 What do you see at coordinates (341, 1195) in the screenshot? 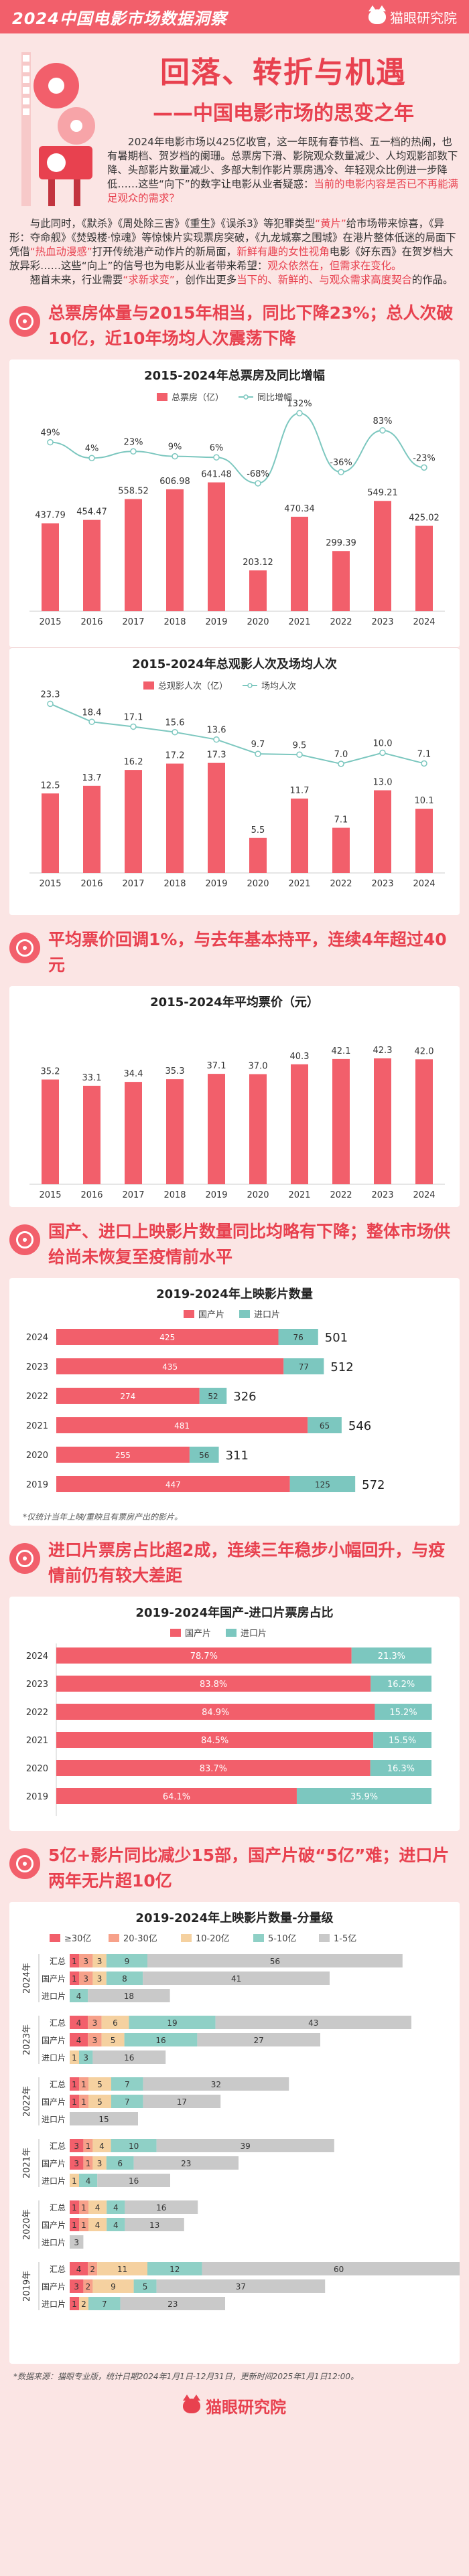
I see `tick-label: 2022` at bounding box center [341, 1195].